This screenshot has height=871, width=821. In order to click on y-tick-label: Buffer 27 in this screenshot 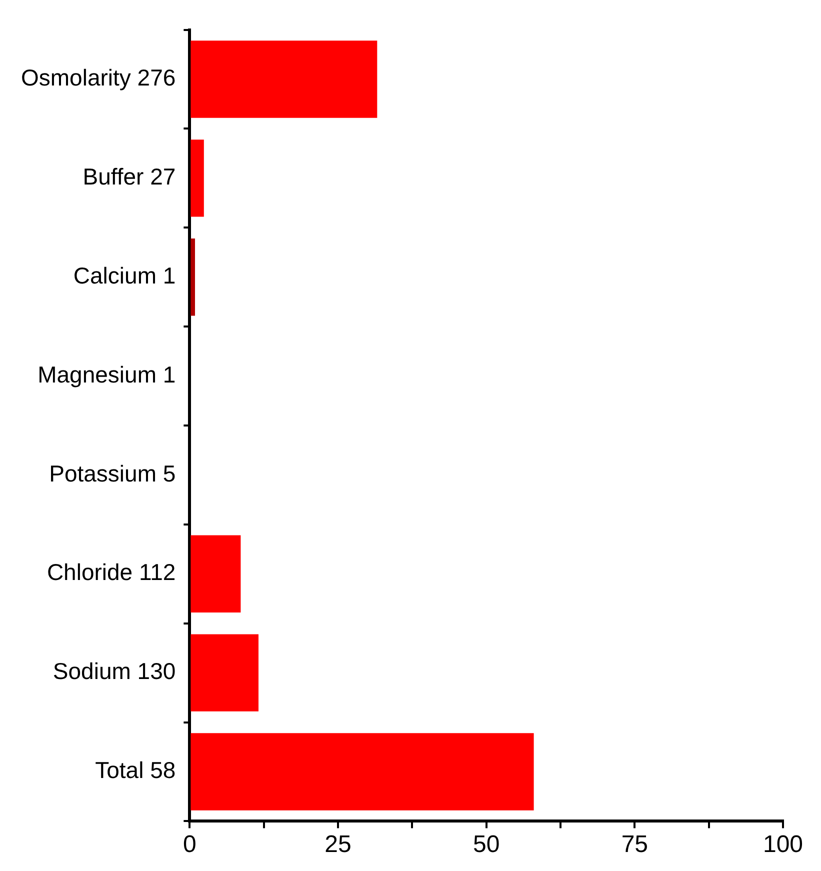, I will do `click(129, 177)`.